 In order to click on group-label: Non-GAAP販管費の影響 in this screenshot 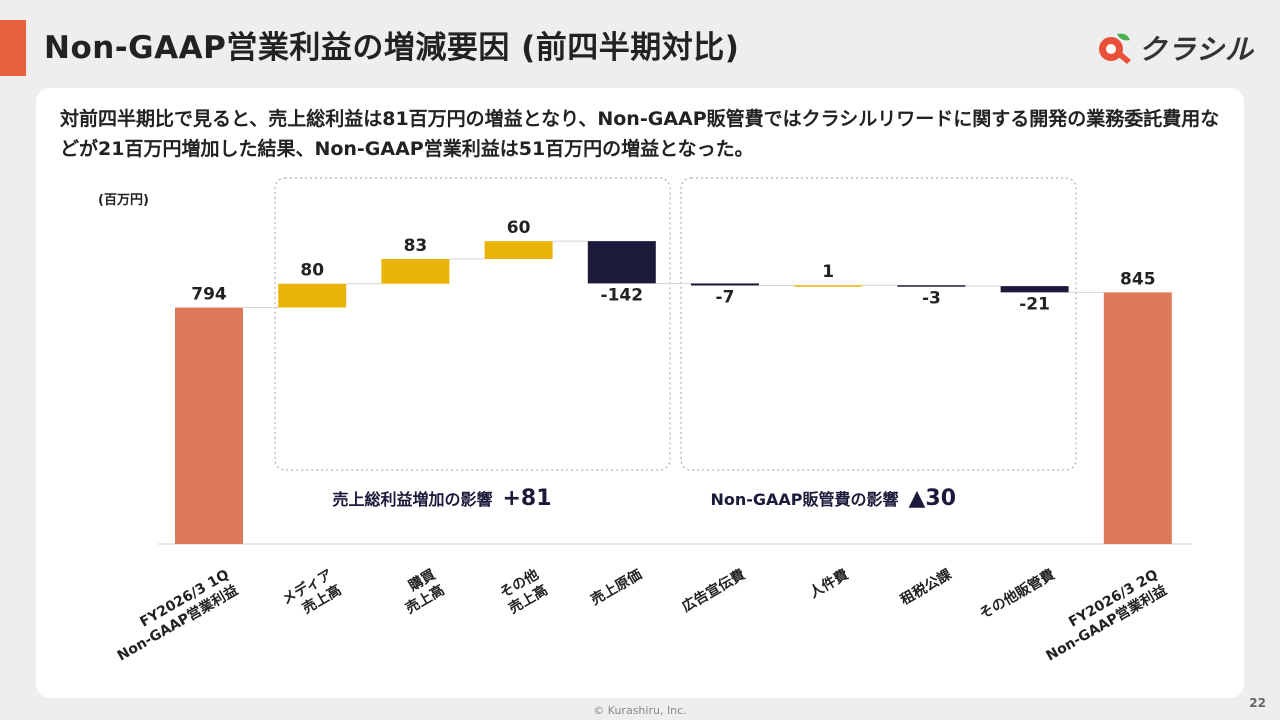, I will do `click(804, 499)`.